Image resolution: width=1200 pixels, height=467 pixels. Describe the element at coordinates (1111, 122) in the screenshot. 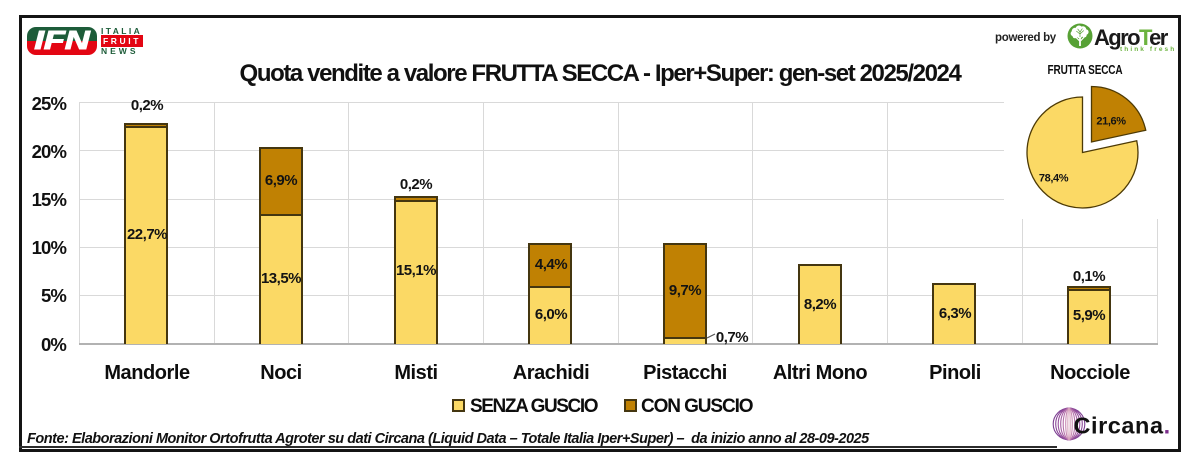

I see `svg-text: 21,6%` at that location.